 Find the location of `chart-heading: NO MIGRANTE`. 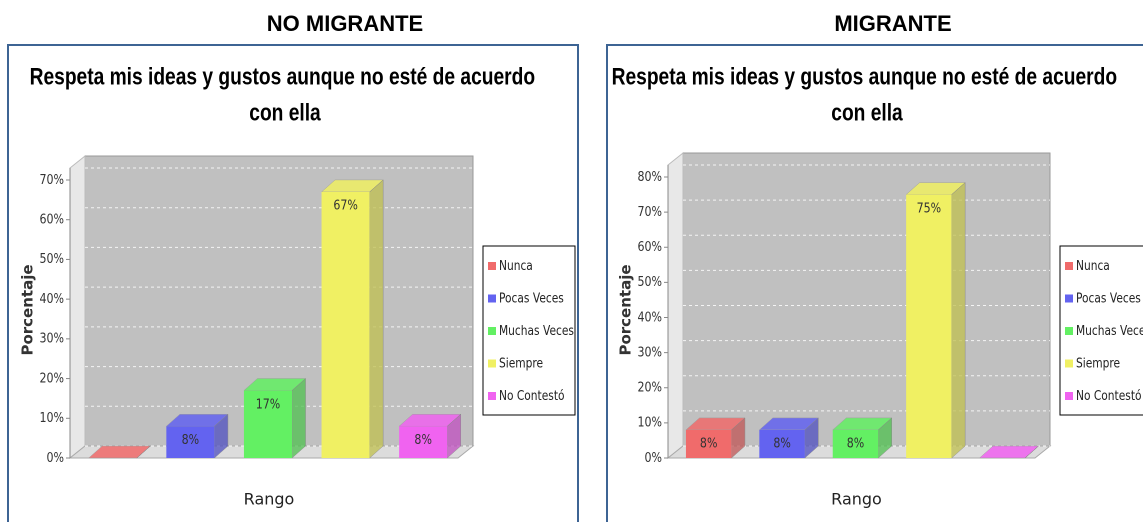

chart-heading: NO MIGRANTE is located at coordinates (345, 23).